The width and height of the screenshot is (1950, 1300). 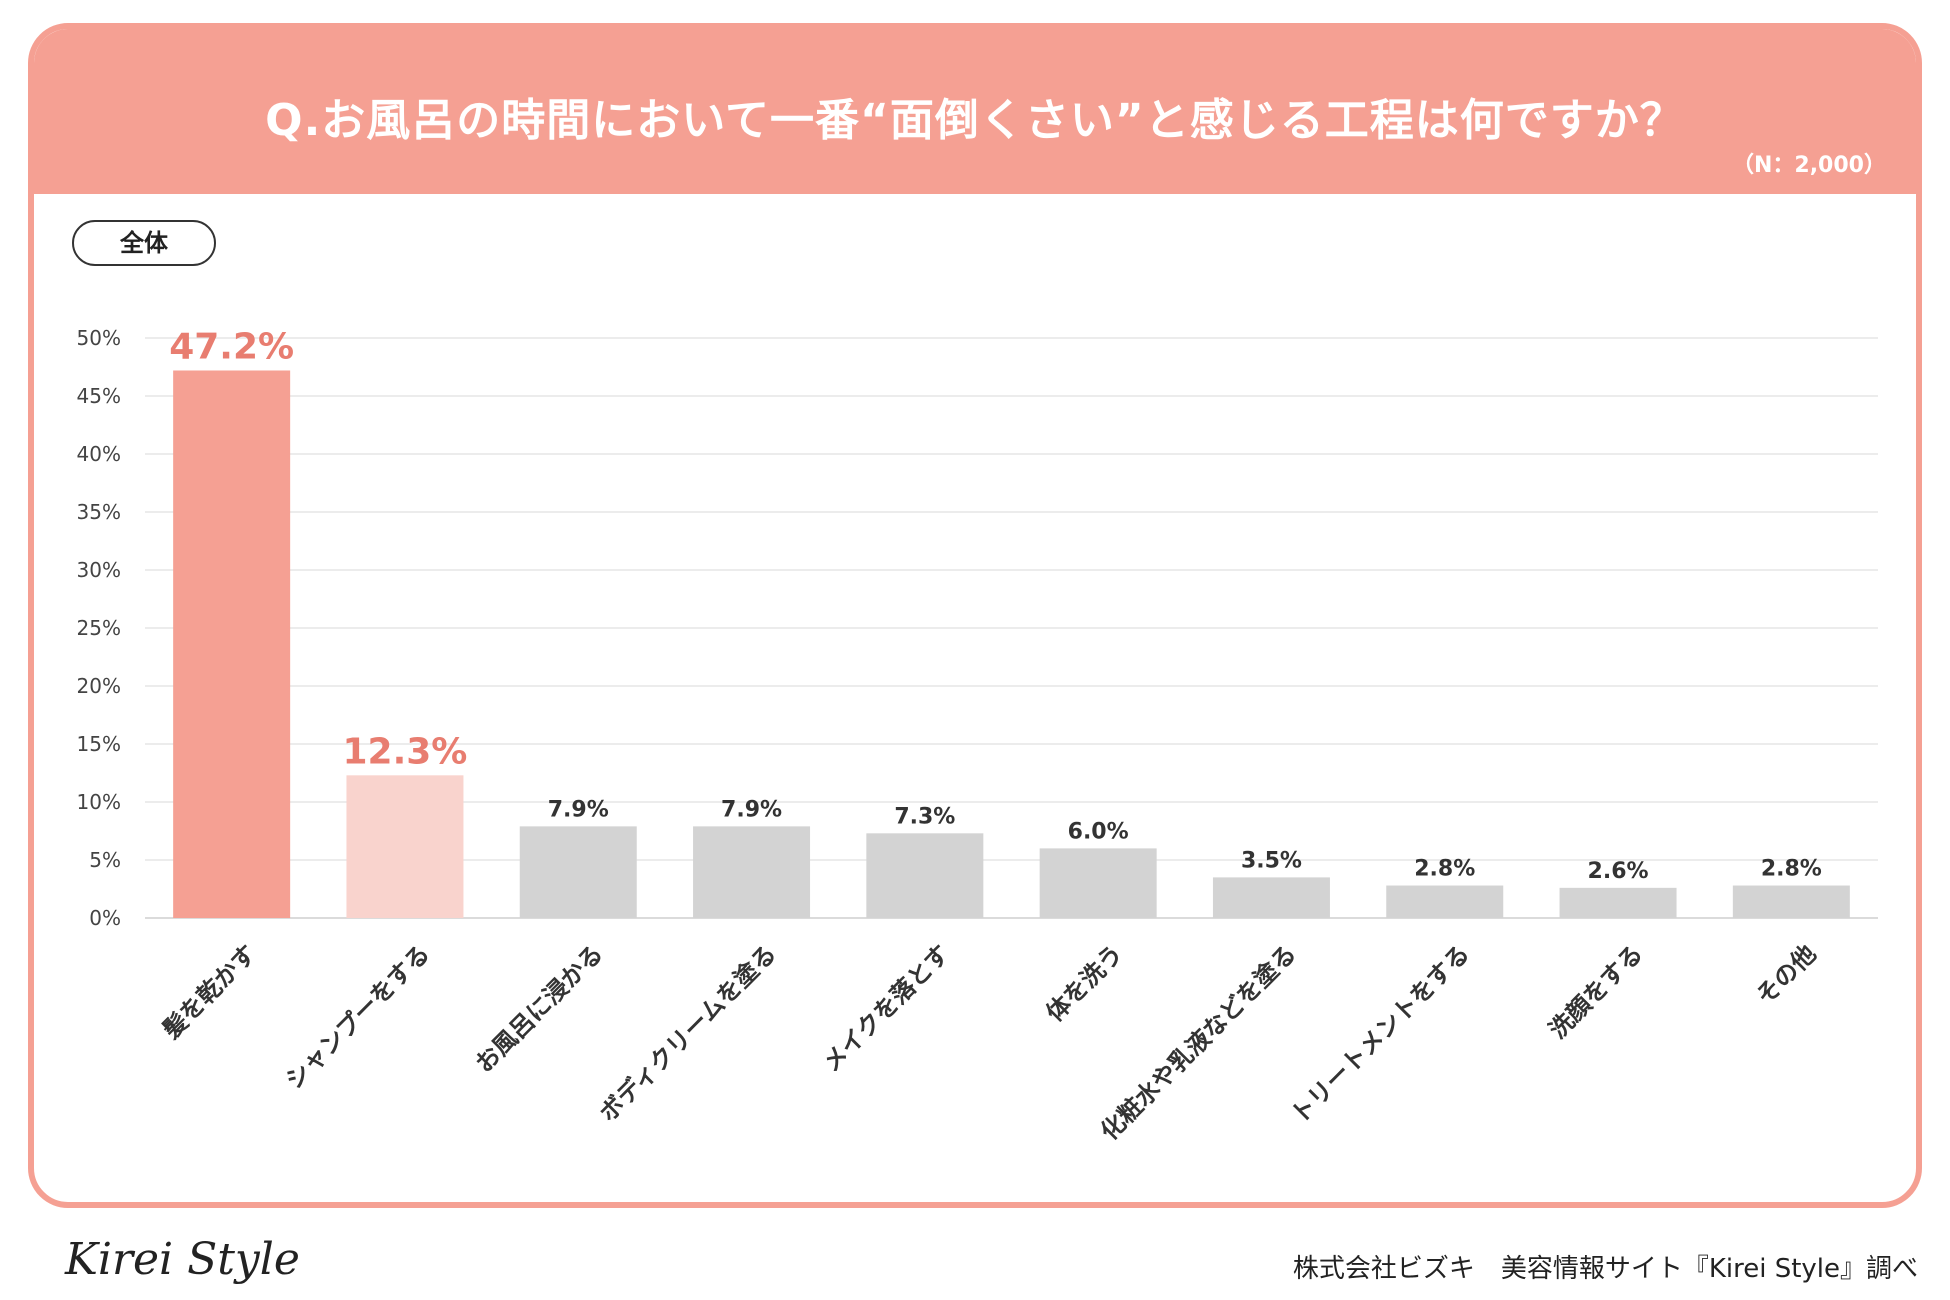 What do you see at coordinates (1271, 860) in the screenshot?
I see `data-label: 3.5%` at bounding box center [1271, 860].